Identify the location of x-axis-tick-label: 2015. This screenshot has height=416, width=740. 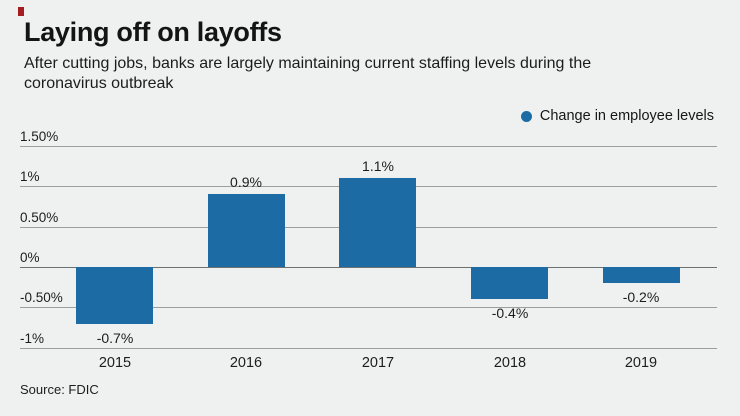
(115, 363).